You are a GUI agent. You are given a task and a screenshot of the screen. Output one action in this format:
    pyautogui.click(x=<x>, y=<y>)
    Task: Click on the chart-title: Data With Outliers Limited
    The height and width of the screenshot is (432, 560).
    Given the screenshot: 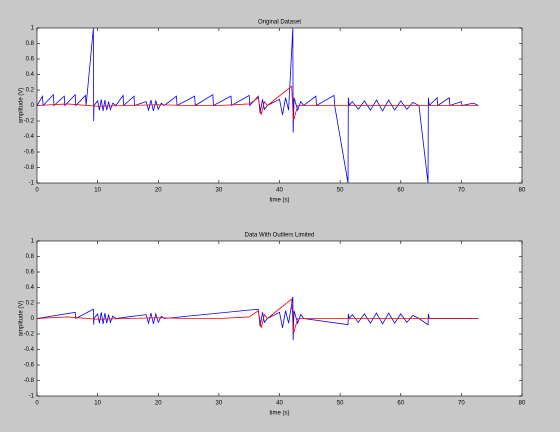 What is the action you would take?
    pyautogui.click(x=280, y=236)
    